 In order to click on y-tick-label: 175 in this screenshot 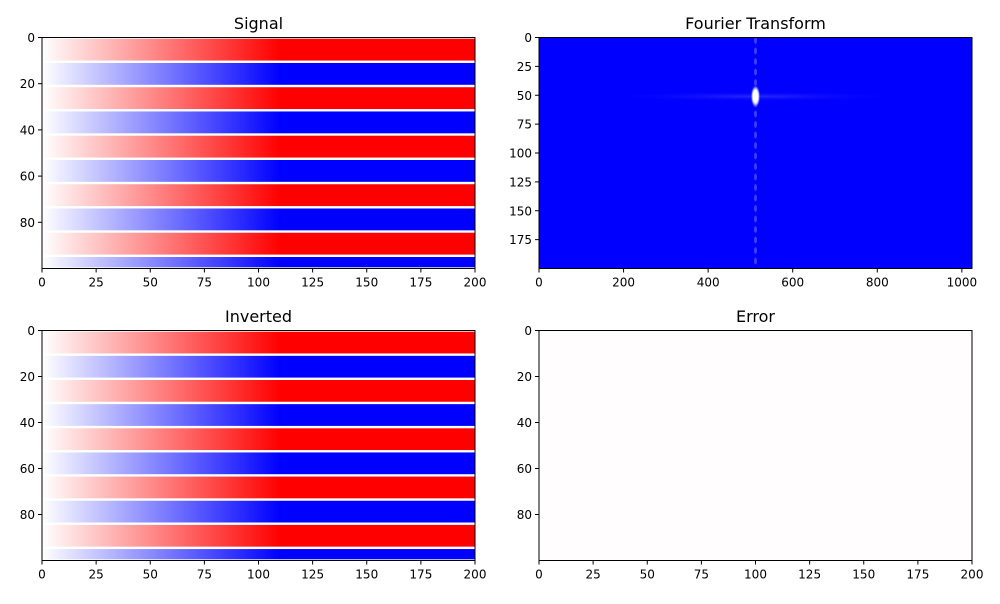, I will do `click(520, 240)`.